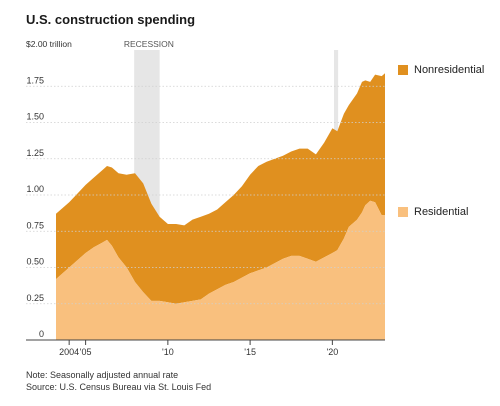  What do you see at coordinates (35, 262) in the screenshot?
I see `y-tick-label: 0.50` at bounding box center [35, 262].